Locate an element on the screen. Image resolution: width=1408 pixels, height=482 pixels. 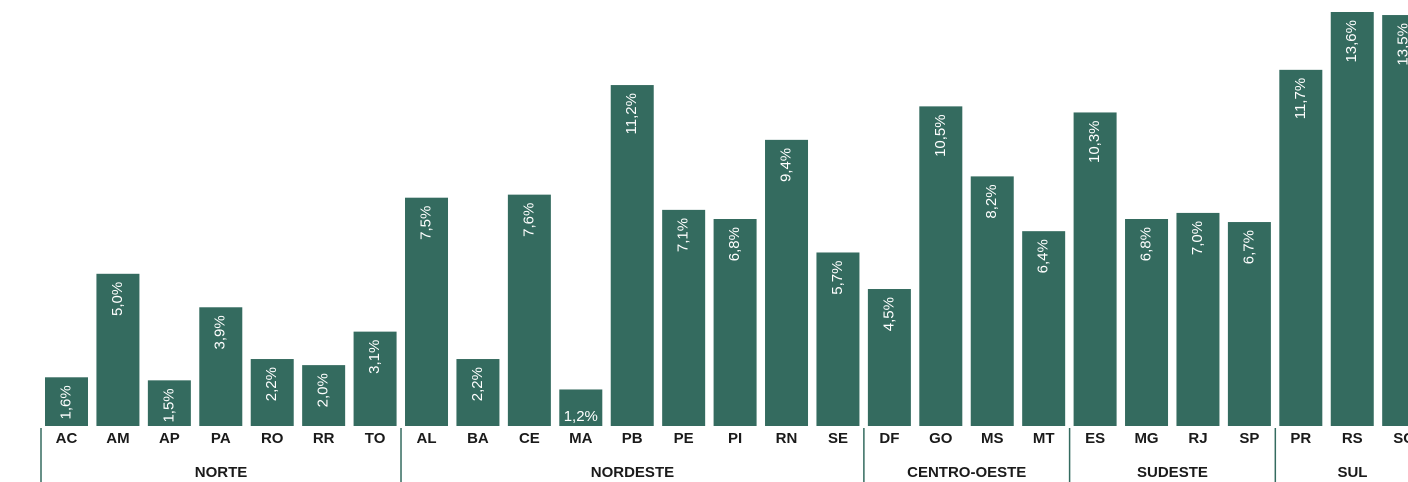
value-label: 5,7% is located at coordinates (837, 277).